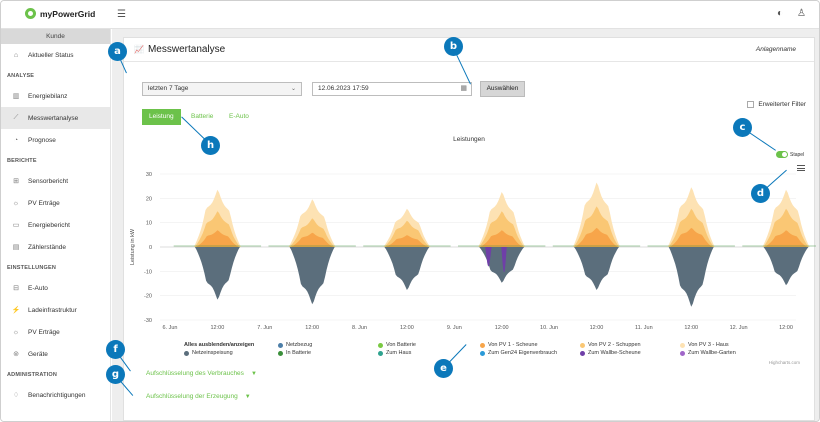  Describe the element at coordinates (549, 328) in the screenshot. I see `x-tick-label: 10. Jun` at that location.